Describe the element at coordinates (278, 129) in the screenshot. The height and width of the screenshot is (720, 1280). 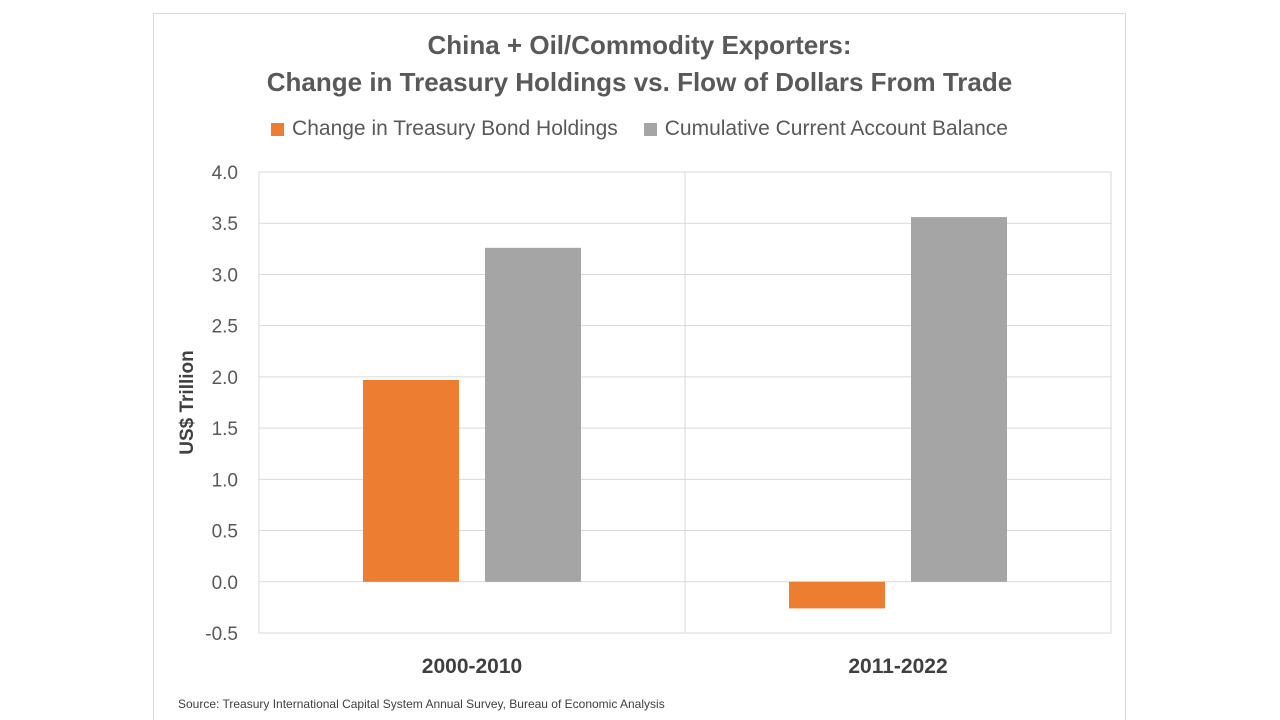
I see `legend-swatch-treasury` at that location.